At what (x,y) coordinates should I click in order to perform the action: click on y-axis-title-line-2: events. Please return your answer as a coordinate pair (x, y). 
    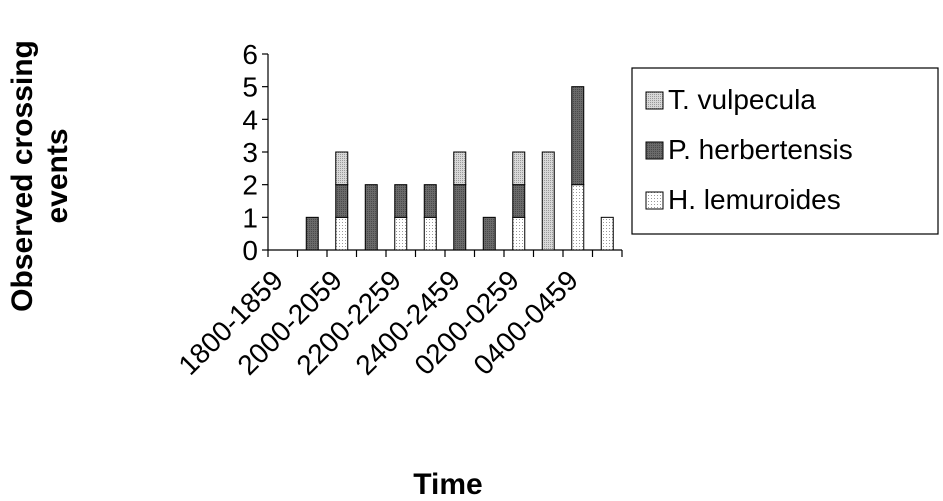
    Looking at the image, I should click on (57, 175).